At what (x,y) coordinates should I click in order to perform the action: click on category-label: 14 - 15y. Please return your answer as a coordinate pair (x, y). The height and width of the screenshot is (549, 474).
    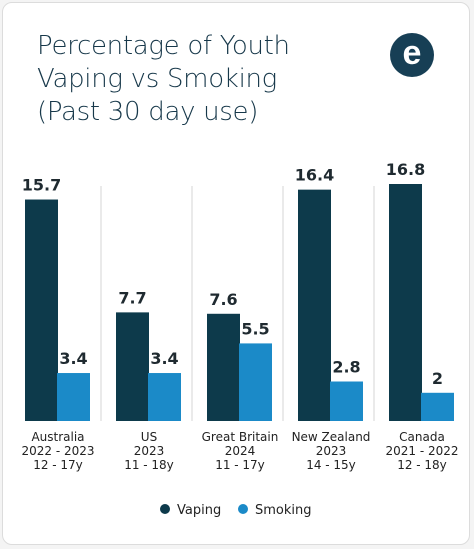
    Looking at the image, I should click on (331, 465).